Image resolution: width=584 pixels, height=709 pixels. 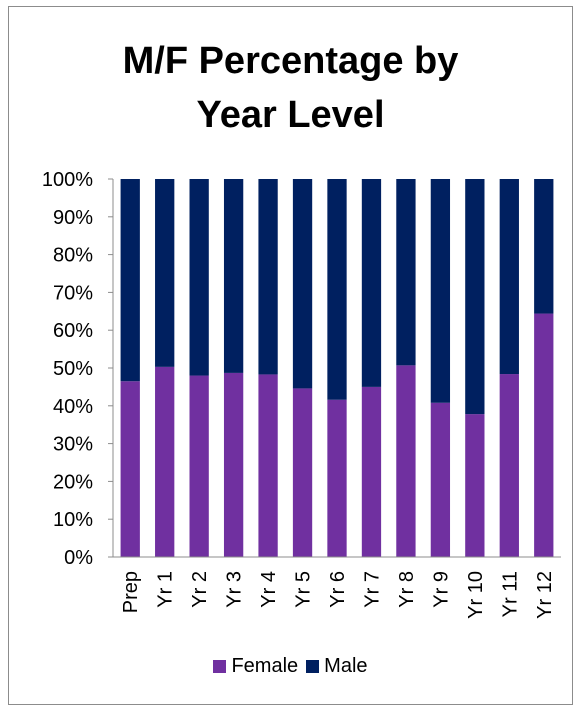 I want to click on x-tick-label: Yr 1, so click(x=166, y=589).